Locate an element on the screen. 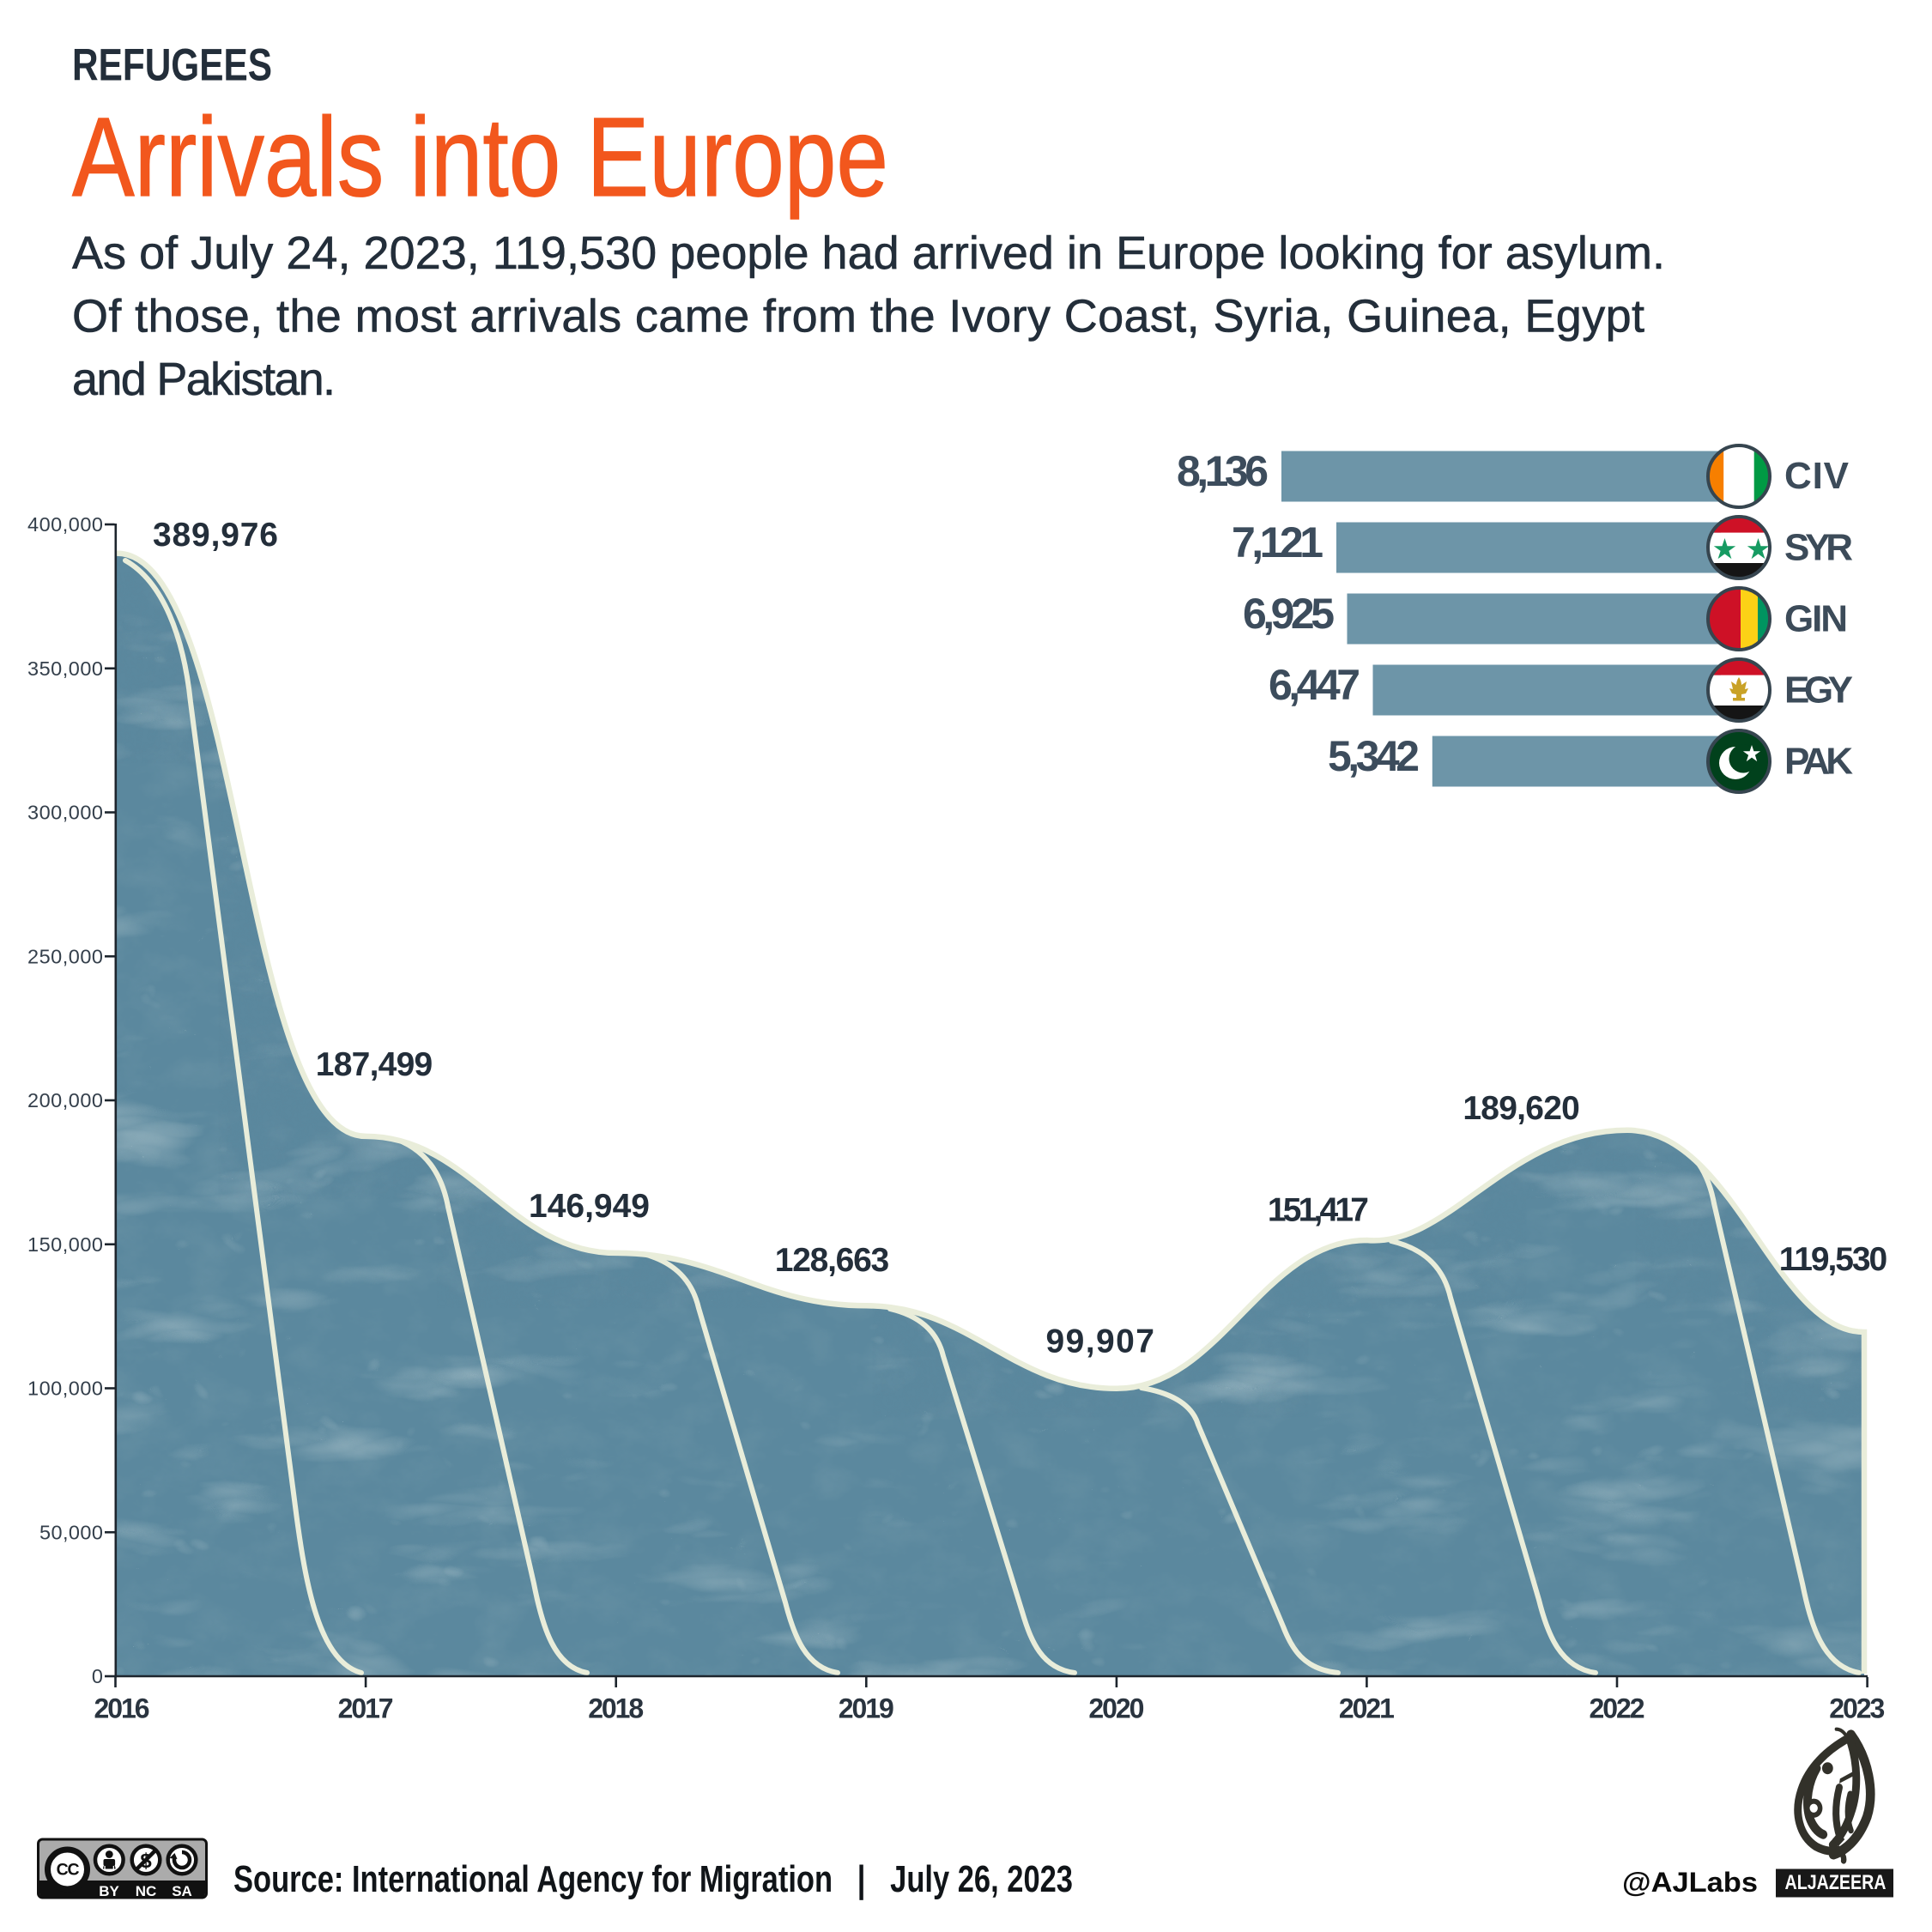 This screenshot has height=1932, width=1932. svg-text: 6,447 is located at coordinates (1315, 685).